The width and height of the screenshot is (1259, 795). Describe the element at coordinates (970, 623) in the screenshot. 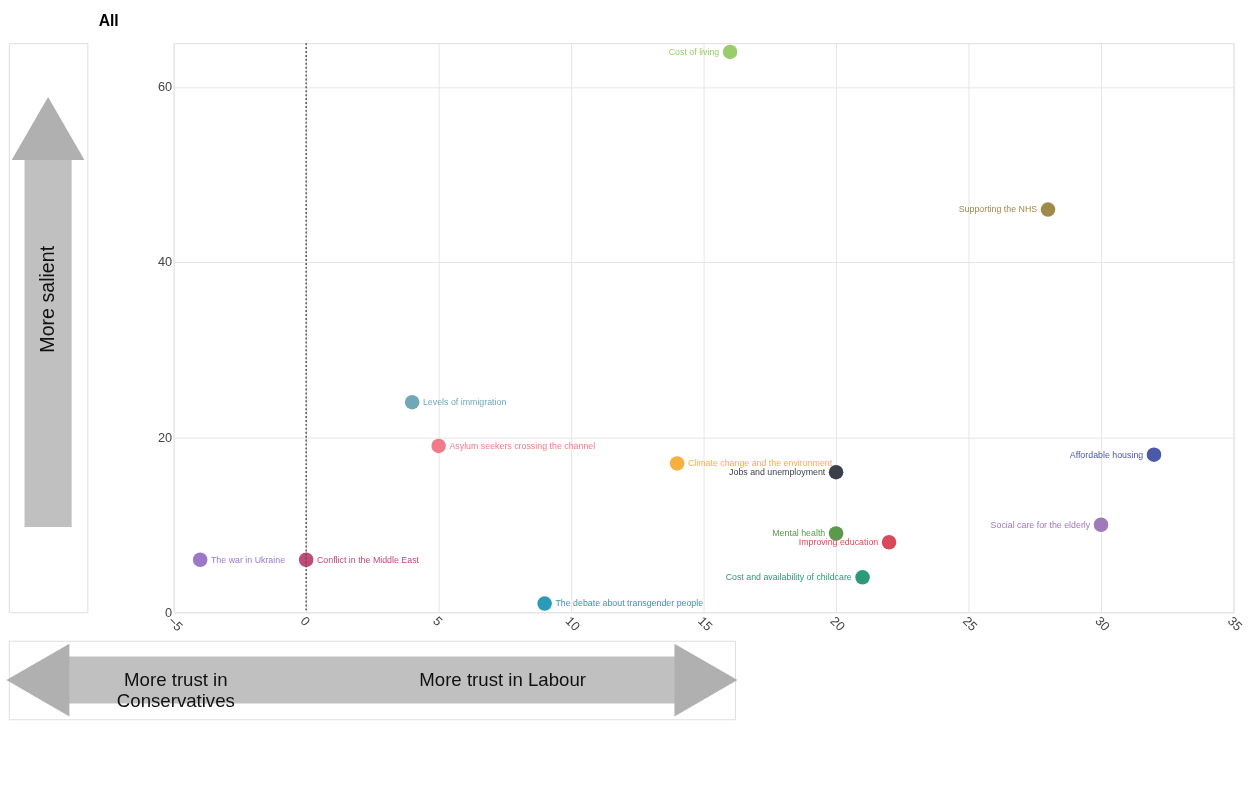

I see `x-tick-label: 25` at that location.